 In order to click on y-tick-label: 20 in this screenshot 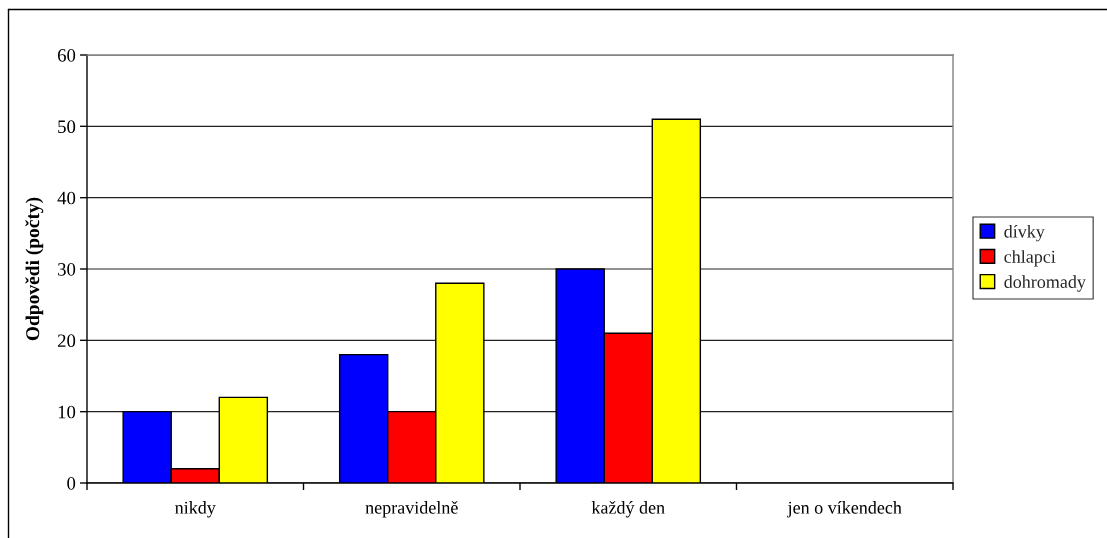, I will do `click(66, 341)`.